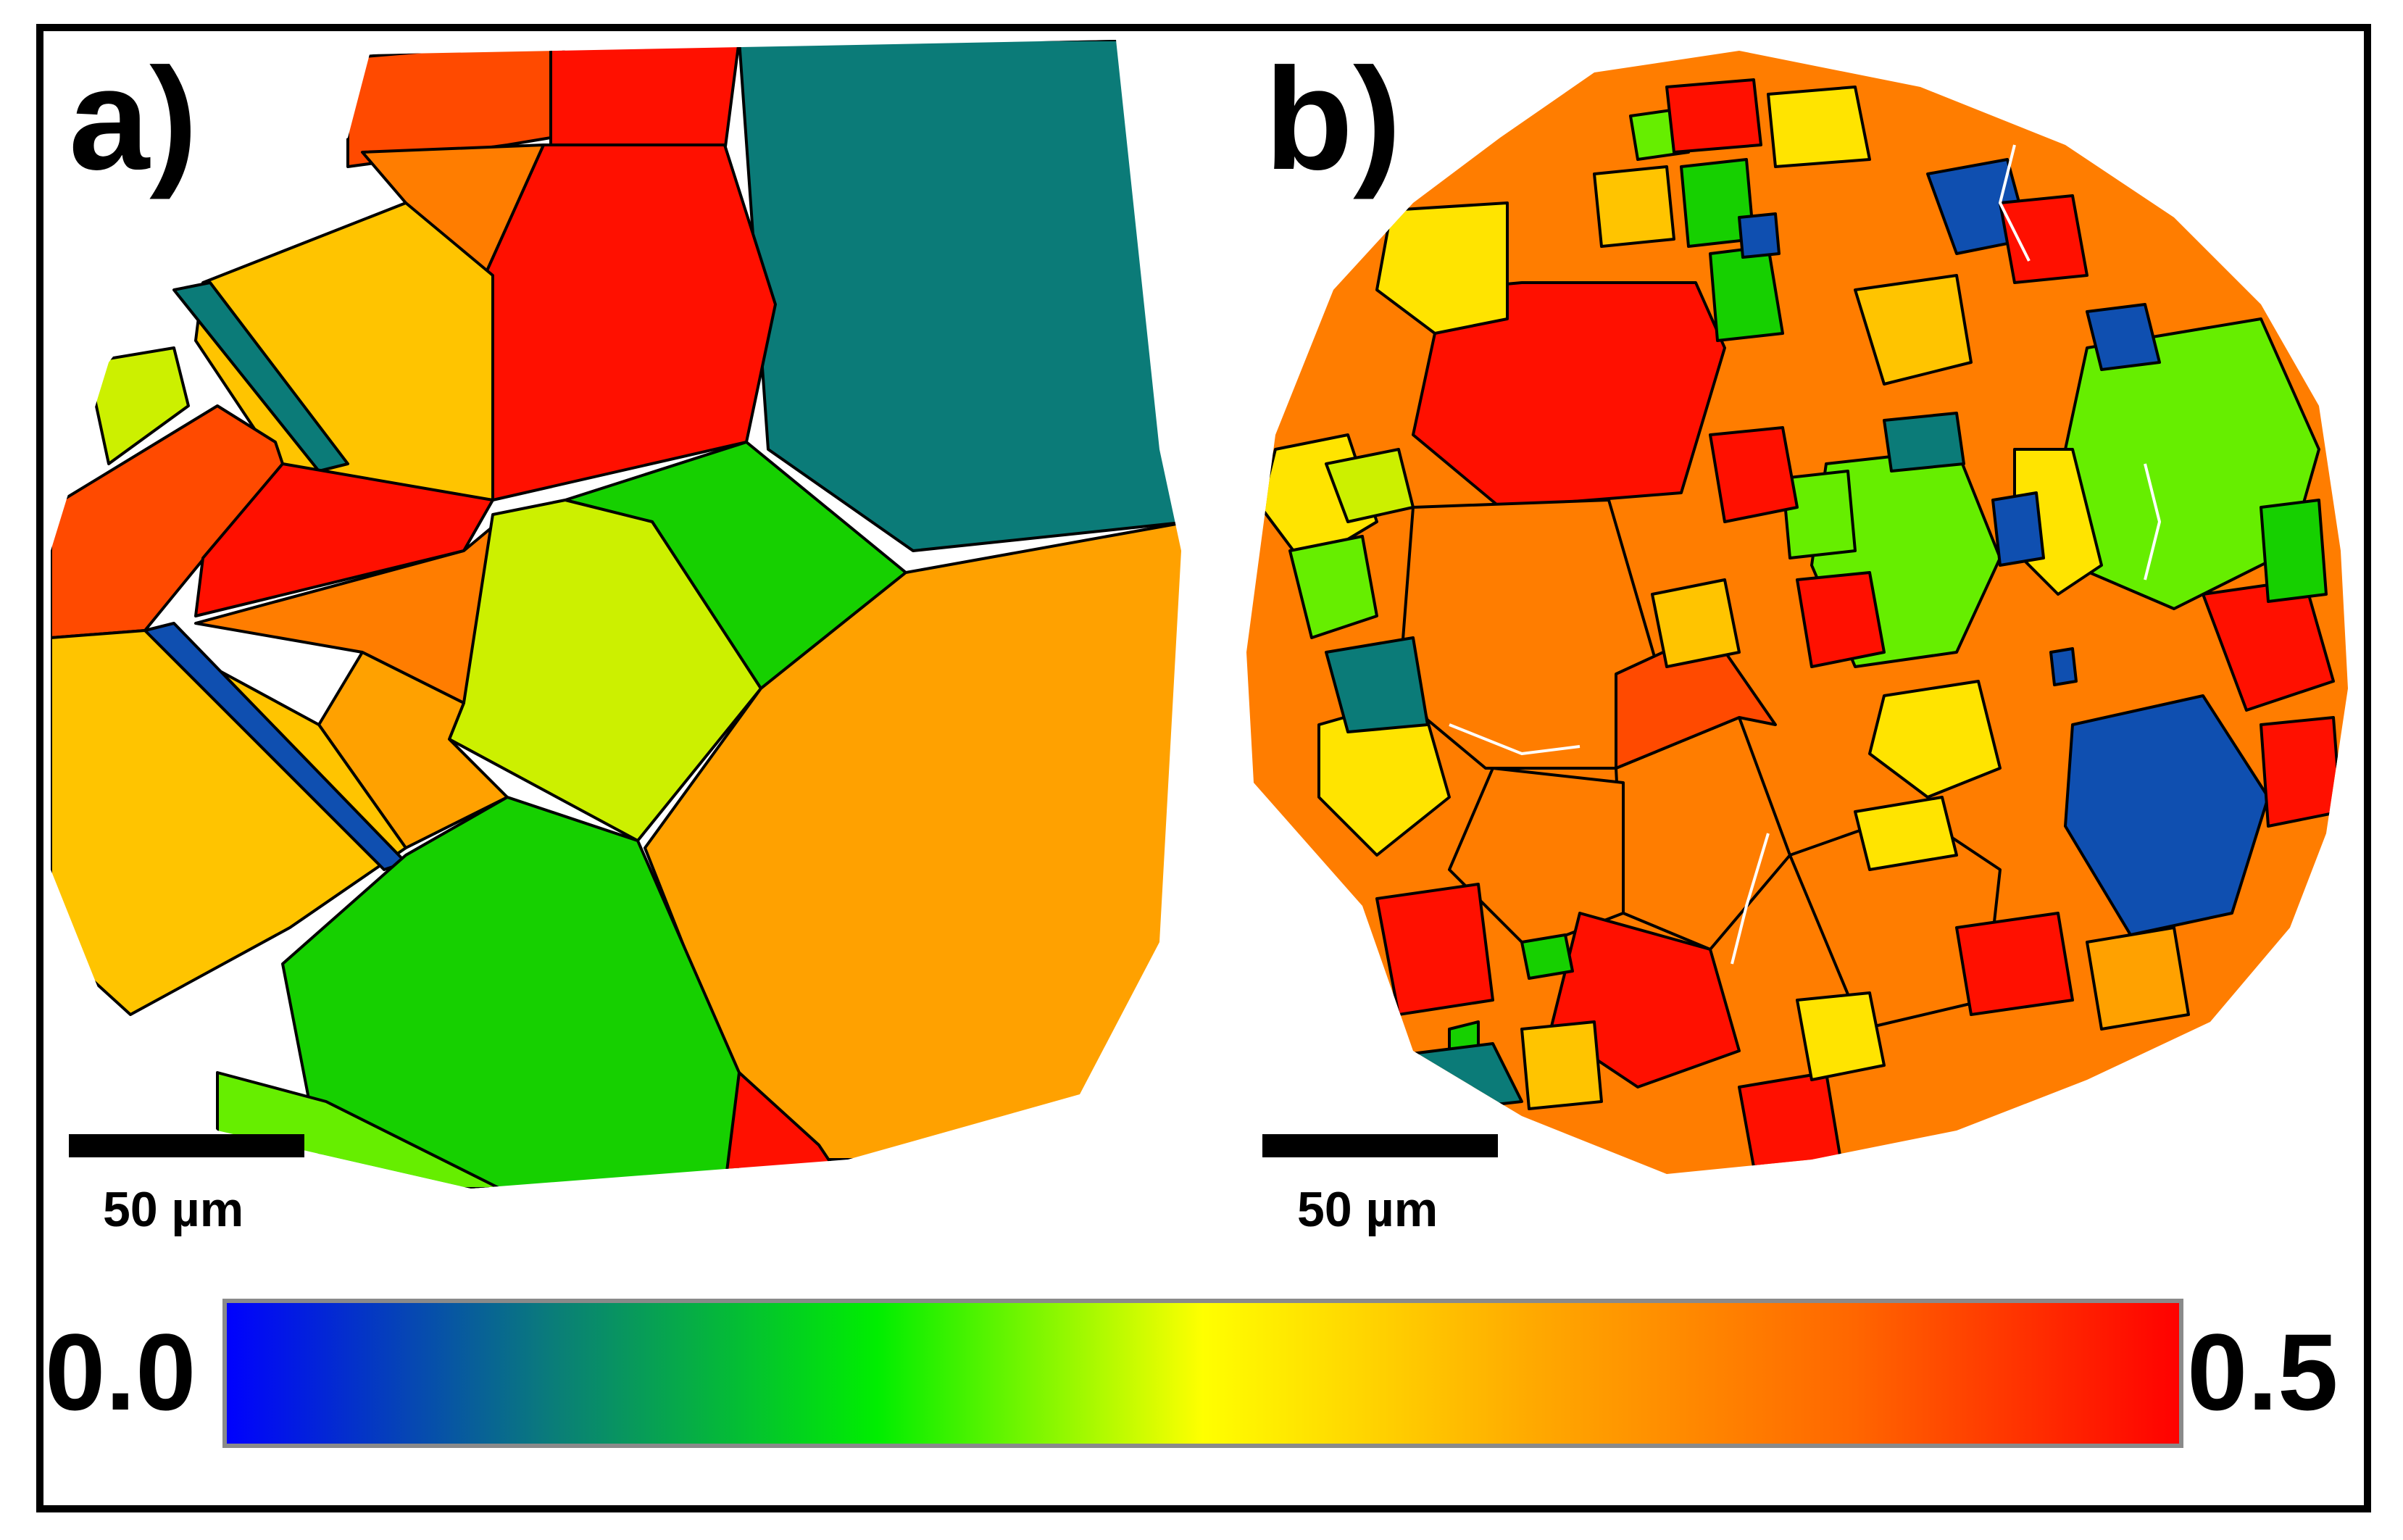 The image size is (2403, 1540). What do you see at coordinates (173, 1209) in the screenshot?
I see `scale-bar-label-a: 50 µm` at bounding box center [173, 1209].